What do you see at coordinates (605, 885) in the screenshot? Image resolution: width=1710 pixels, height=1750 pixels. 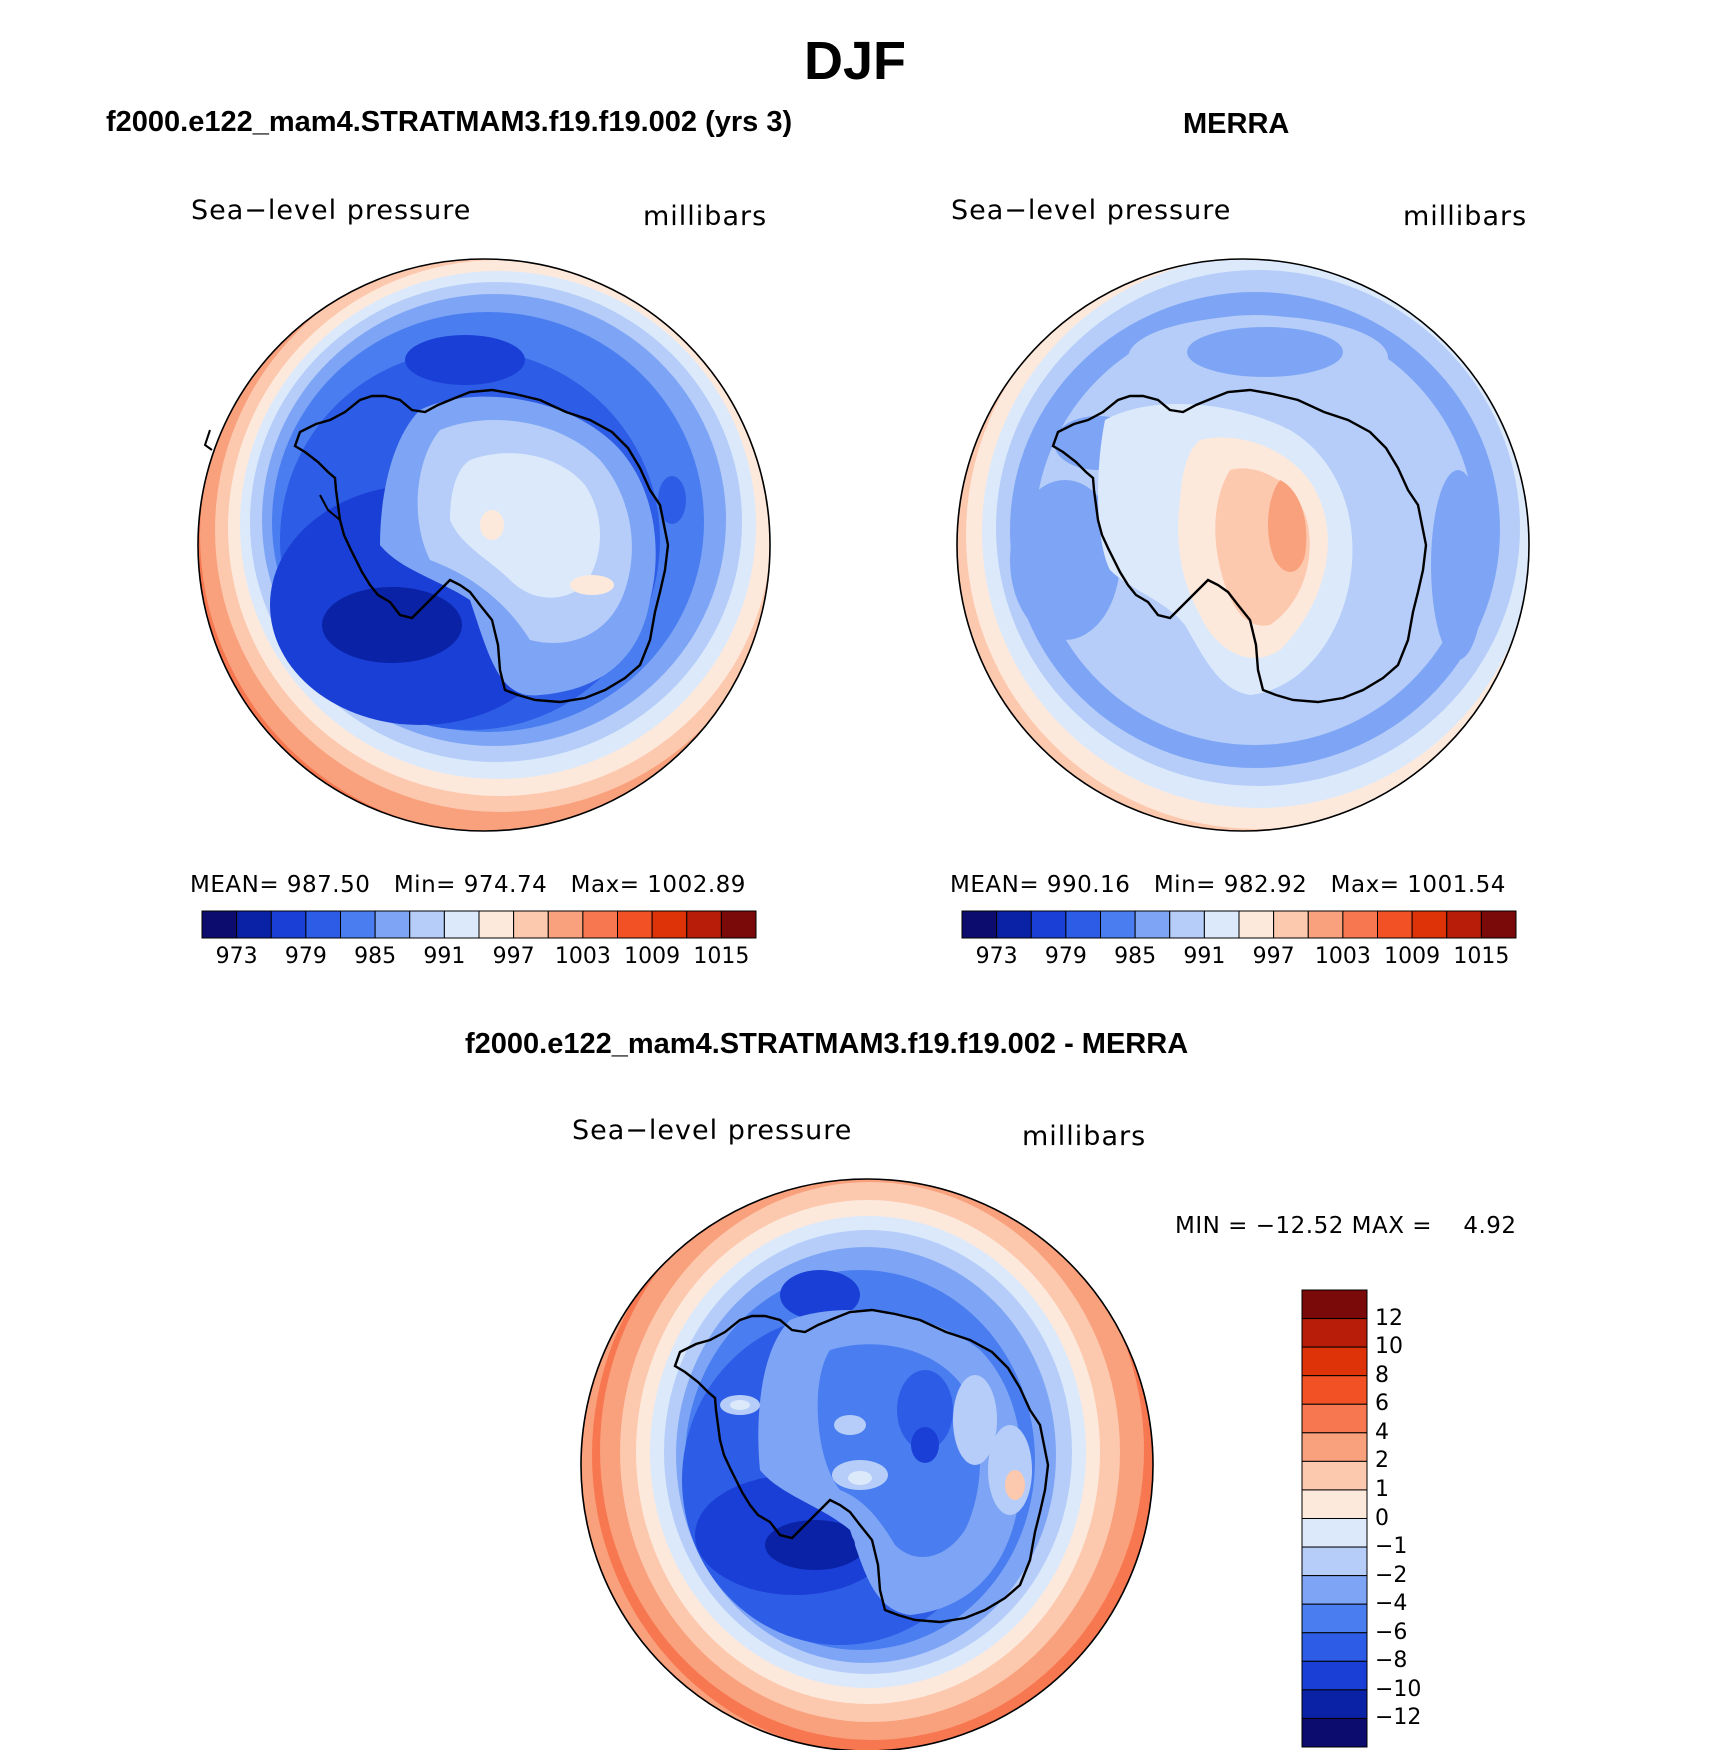 I see `model-max-label: Max=` at bounding box center [605, 885].